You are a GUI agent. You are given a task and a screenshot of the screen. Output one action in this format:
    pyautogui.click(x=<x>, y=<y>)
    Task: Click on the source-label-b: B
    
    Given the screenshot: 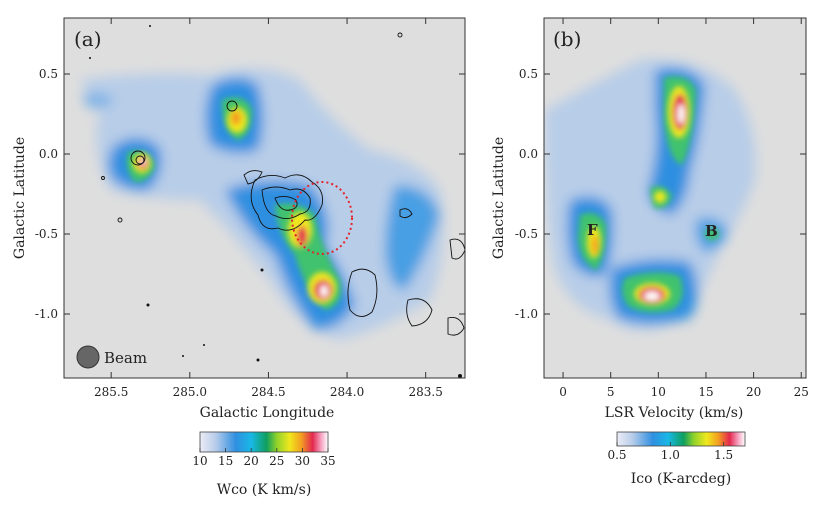 What is the action you would take?
    pyautogui.click(x=711, y=231)
    